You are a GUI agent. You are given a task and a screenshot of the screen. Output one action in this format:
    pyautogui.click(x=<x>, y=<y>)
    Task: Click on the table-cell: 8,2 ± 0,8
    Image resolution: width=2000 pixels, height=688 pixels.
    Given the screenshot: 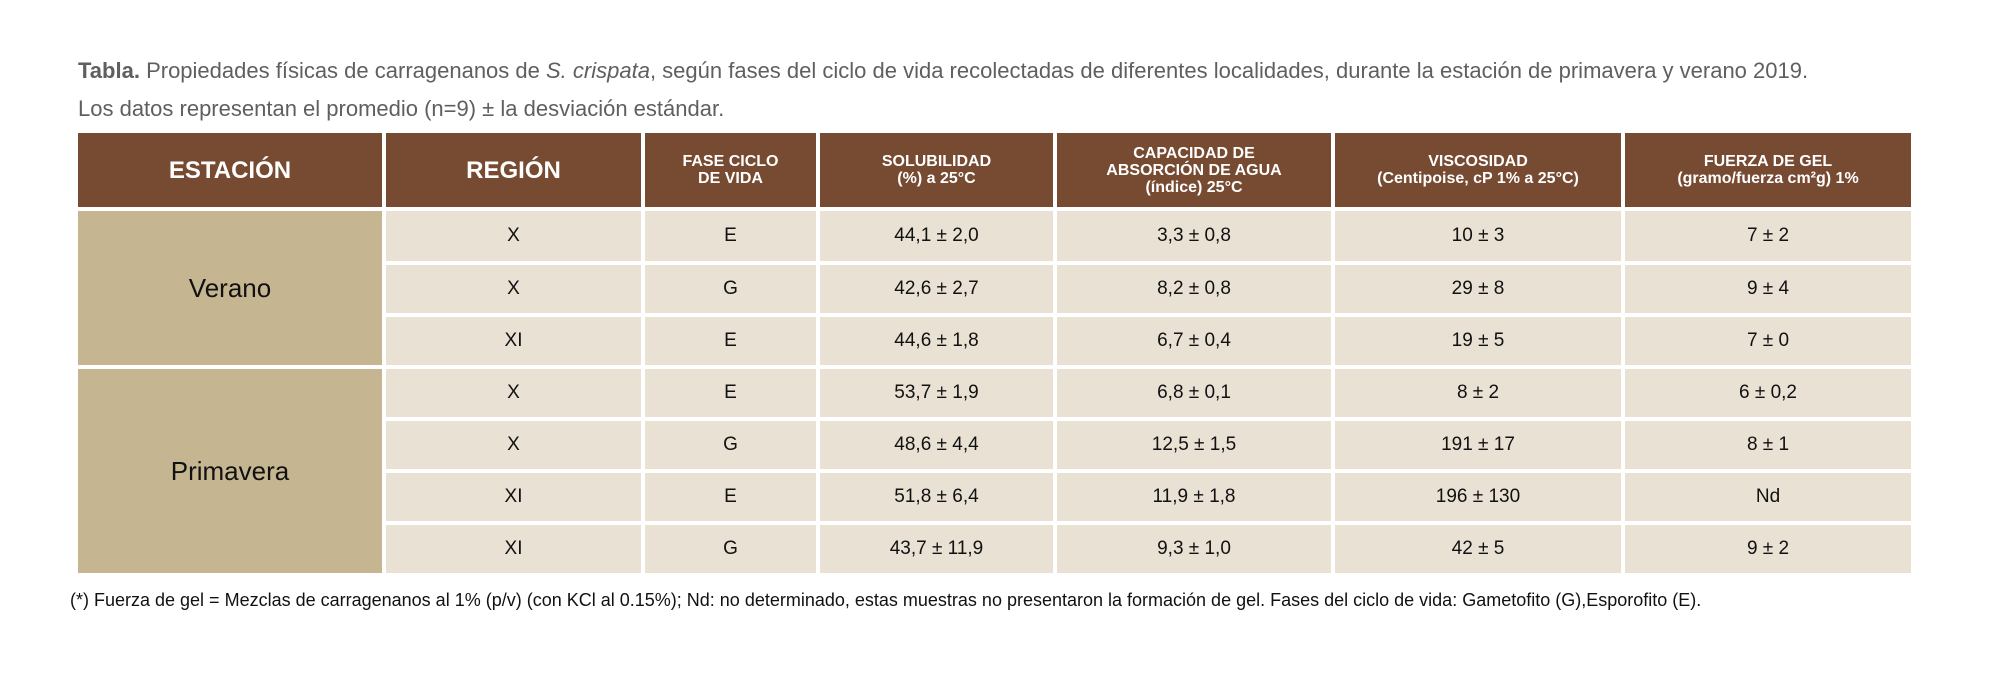 What is the action you would take?
    pyautogui.click(x=1194, y=289)
    